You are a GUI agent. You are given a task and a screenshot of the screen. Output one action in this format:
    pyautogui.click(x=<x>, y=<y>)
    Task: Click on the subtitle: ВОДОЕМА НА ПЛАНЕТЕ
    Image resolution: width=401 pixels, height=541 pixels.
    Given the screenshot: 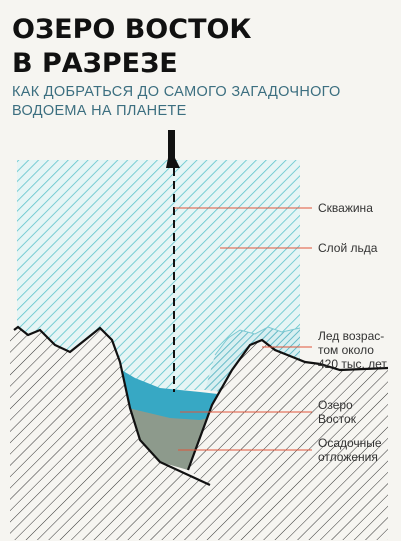 What is the action you would take?
    pyautogui.click(x=99, y=111)
    